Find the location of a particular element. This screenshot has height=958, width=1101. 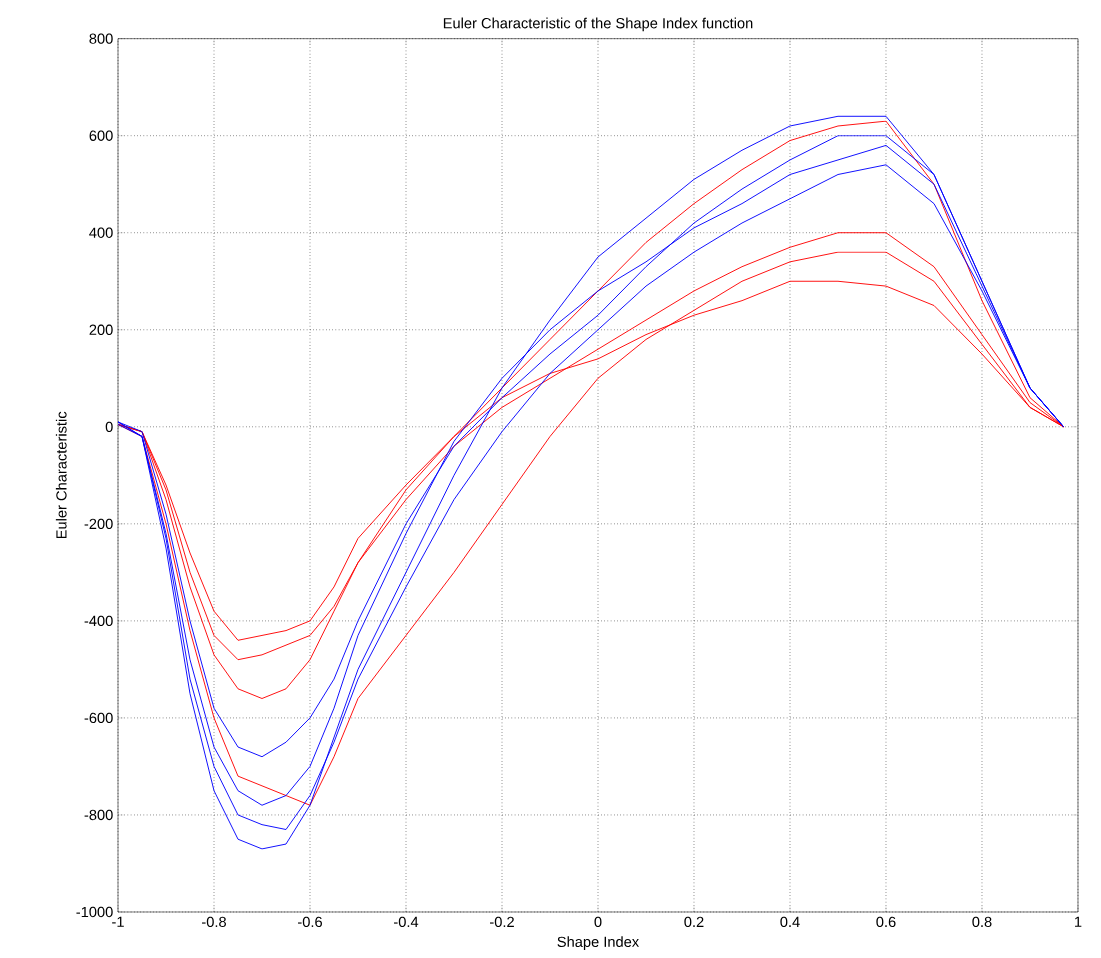

x-tick-label: -0.6 is located at coordinates (310, 922).